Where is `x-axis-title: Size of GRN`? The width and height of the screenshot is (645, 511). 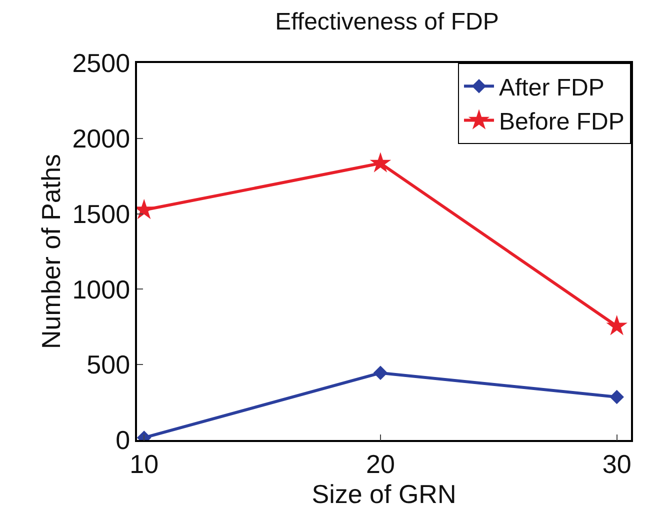 x-axis-title: Size of GRN is located at coordinates (384, 493).